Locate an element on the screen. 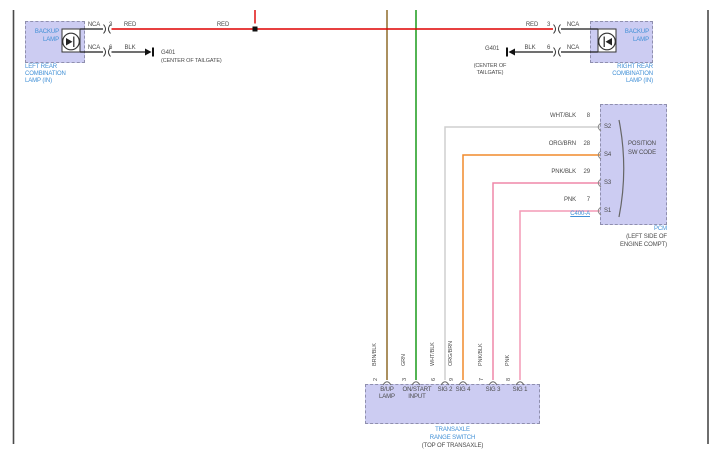 The width and height of the screenshot is (721, 456). left-gnd-connector-icon is located at coordinates (107, 52).